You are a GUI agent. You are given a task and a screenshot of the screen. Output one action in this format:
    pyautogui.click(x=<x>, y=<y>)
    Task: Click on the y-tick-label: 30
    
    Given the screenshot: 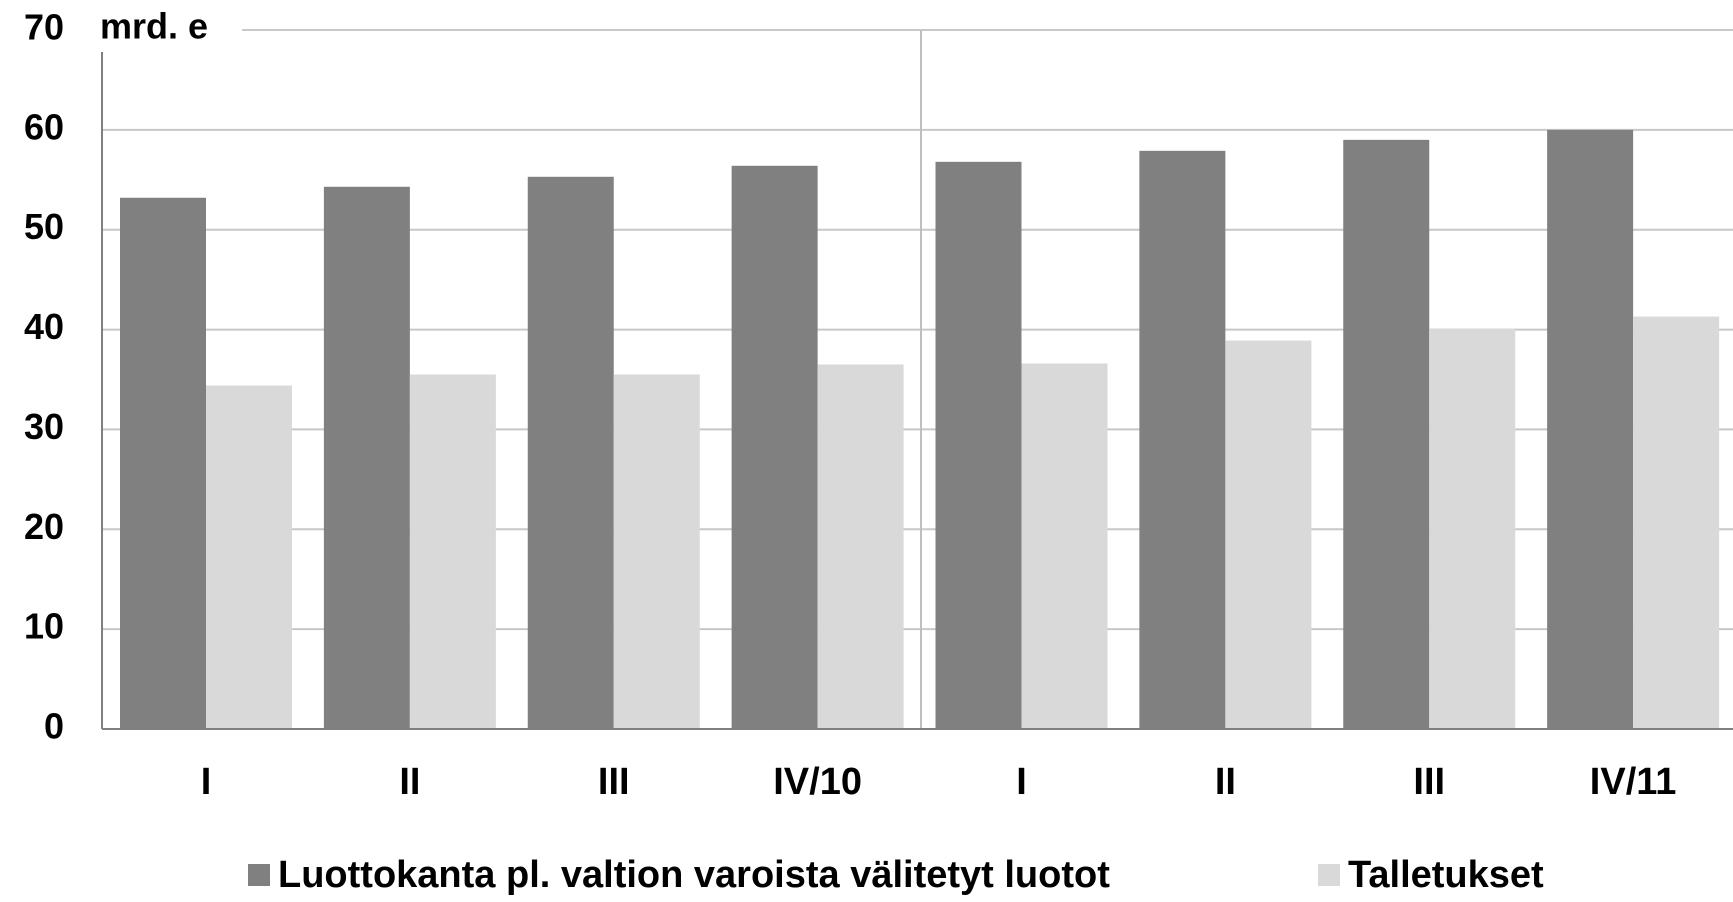 What is the action you would take?
    pyautogui.click(x=44, y=426)
    